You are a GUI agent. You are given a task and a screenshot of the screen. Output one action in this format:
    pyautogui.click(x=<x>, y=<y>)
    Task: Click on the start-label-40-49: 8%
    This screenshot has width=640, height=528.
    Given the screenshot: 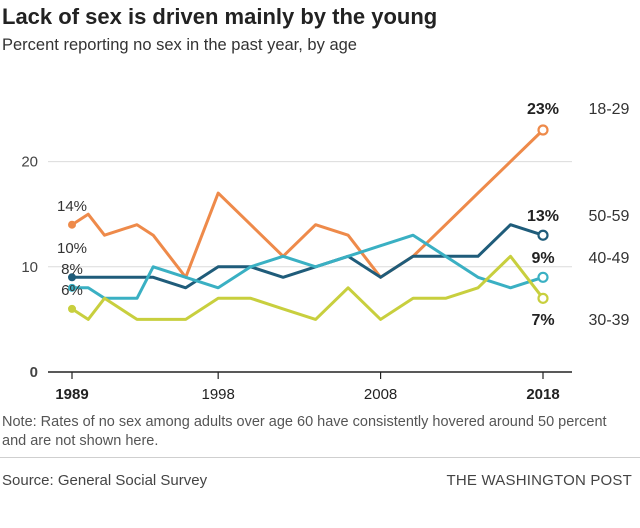 What is the action you would take?
    pyautogui.click(x=72, y=269)
    